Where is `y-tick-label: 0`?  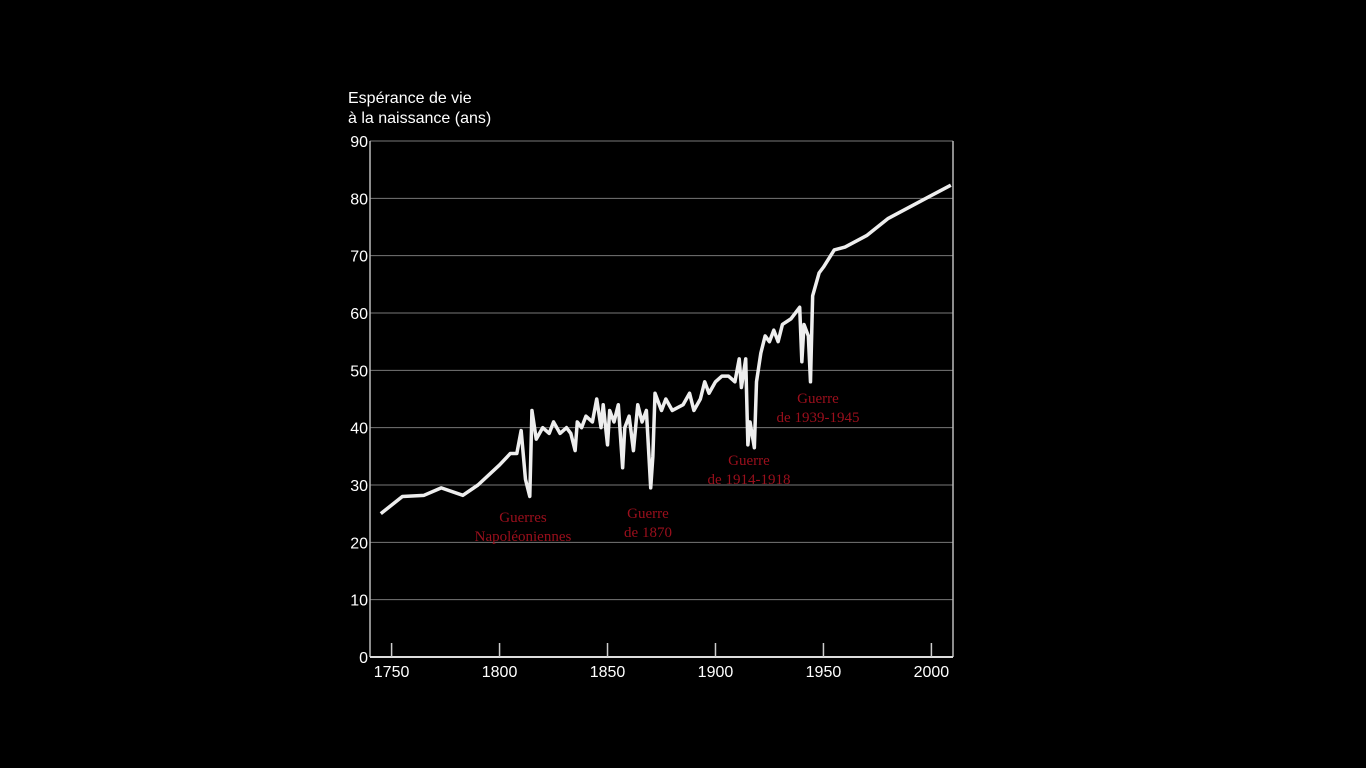 y-tick-label: 0 is located at coordinates (363, 658).